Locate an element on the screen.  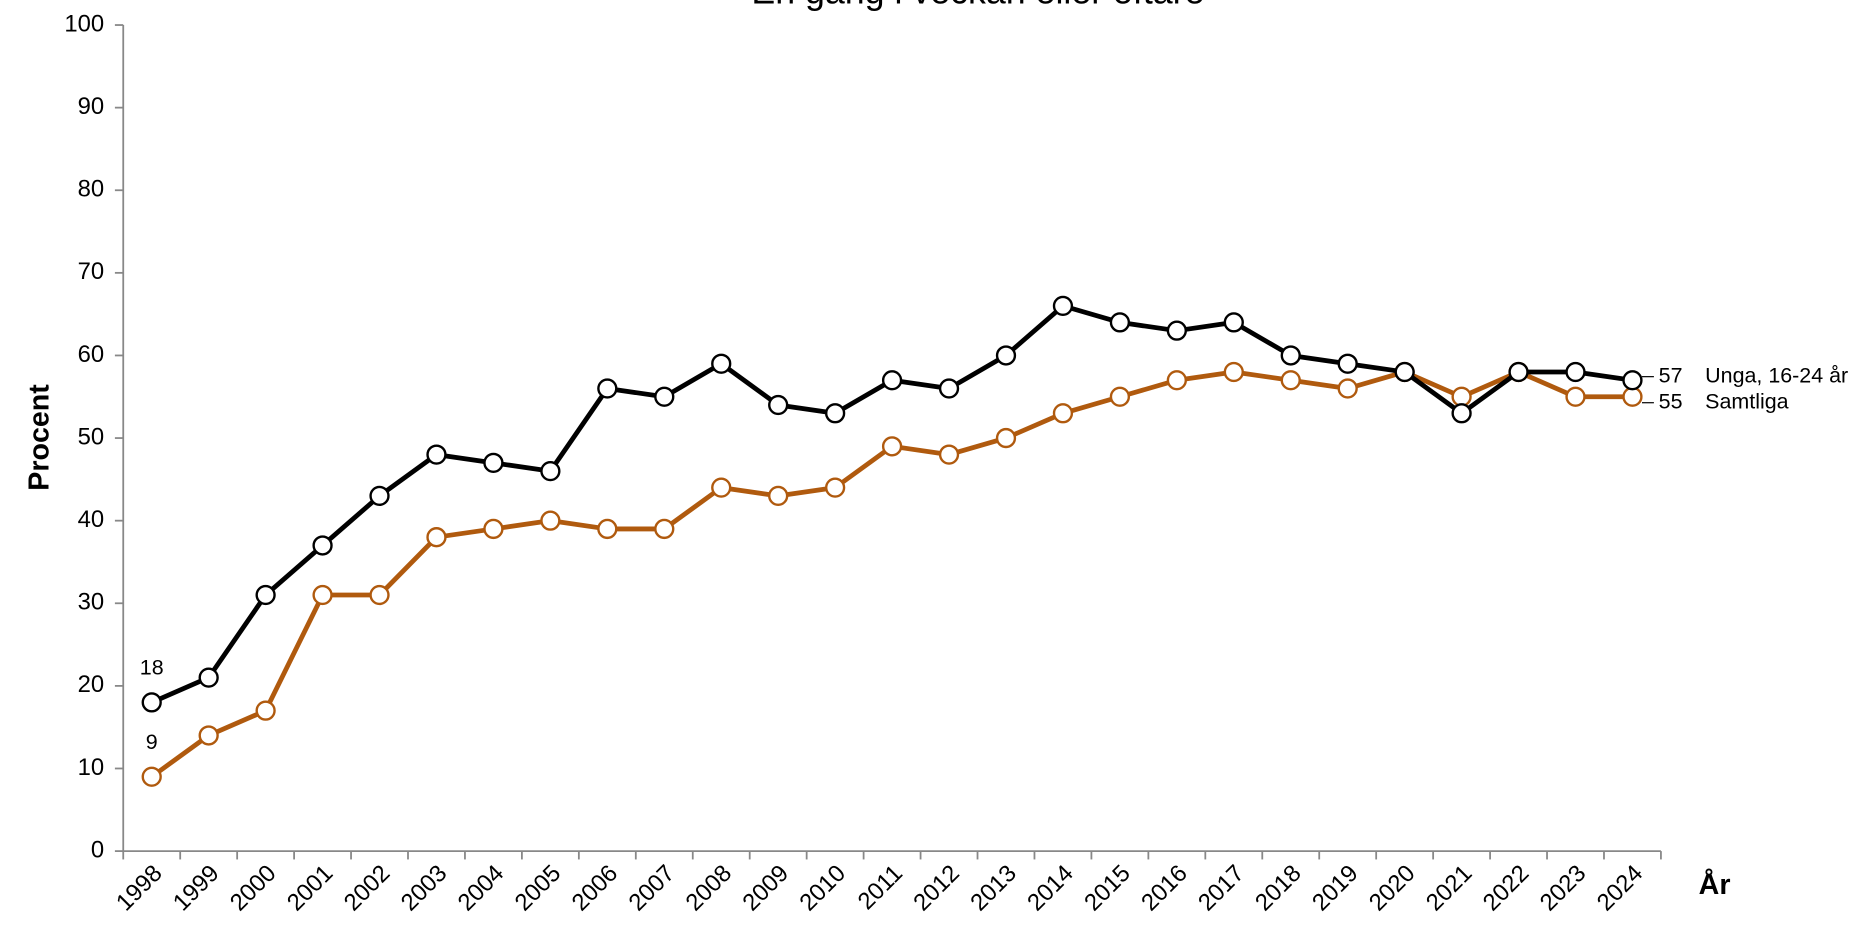
x-tick-label: 2008 is located at coordinates (709, 888).